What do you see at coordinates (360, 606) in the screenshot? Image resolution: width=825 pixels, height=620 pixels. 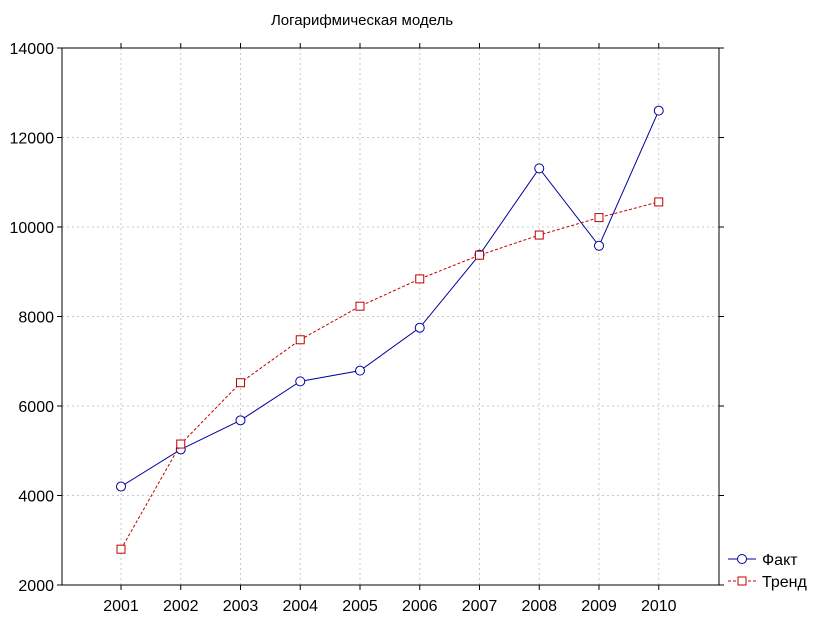 I see `x-tick-label: 2005` at bounding box center [360, 606].